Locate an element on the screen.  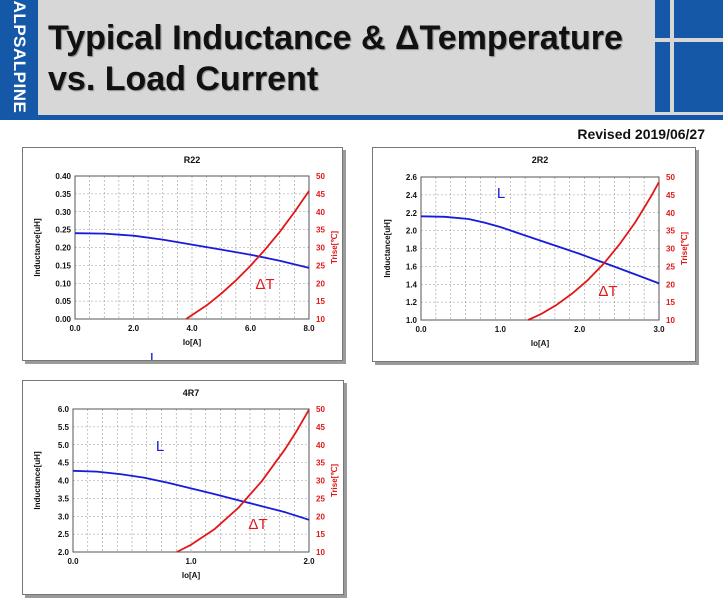
y-tick-label: 4.0 is located at coordinates (64, 481).